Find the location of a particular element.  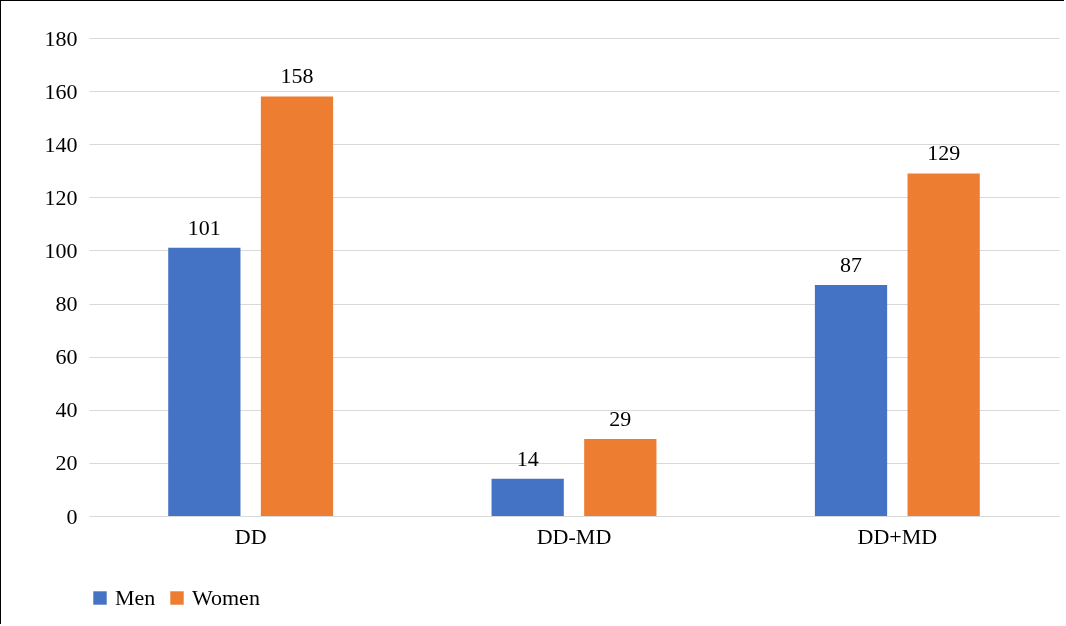

y-tick-label: 100 is located at coordinates (61, 250).